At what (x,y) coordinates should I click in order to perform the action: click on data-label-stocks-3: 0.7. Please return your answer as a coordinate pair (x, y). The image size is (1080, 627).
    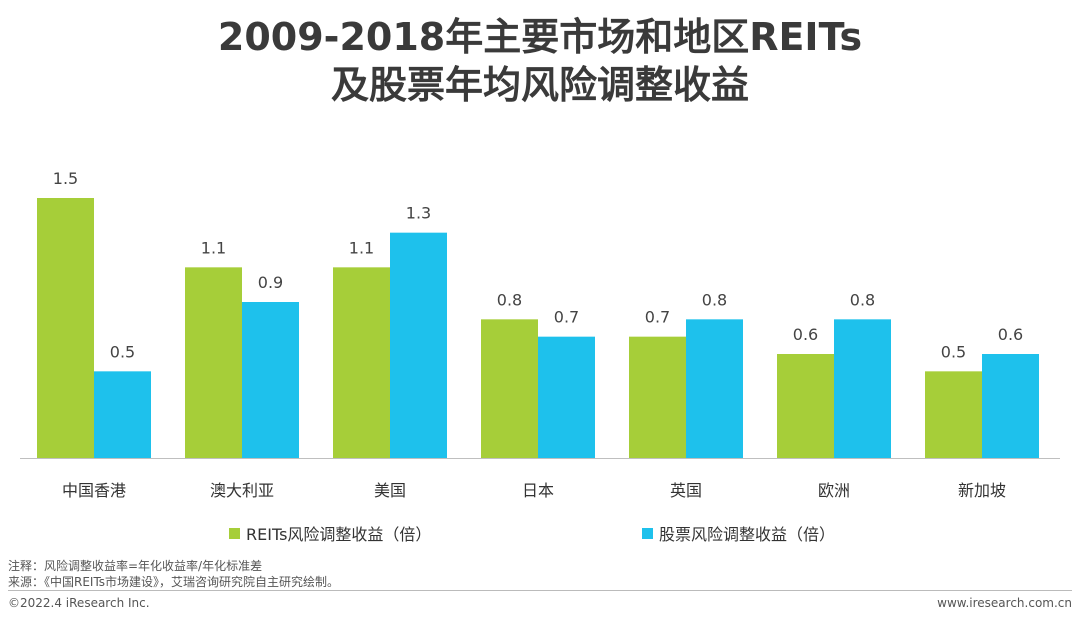
    Looking at the image, I should click on (566, 317).